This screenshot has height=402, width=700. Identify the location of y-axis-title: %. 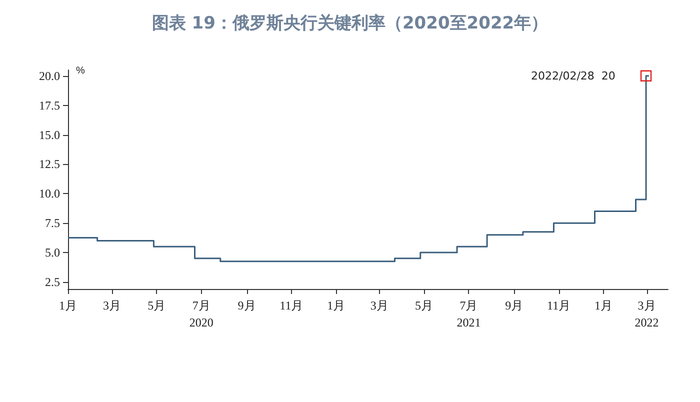
(80, 71).